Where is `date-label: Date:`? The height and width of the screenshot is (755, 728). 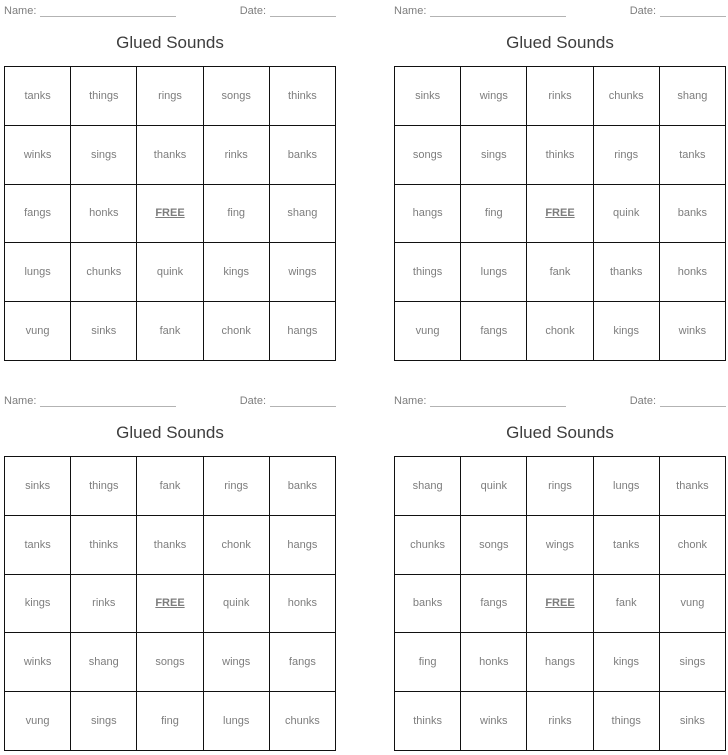 date-label: Date: is located at coordinates (252, 401).